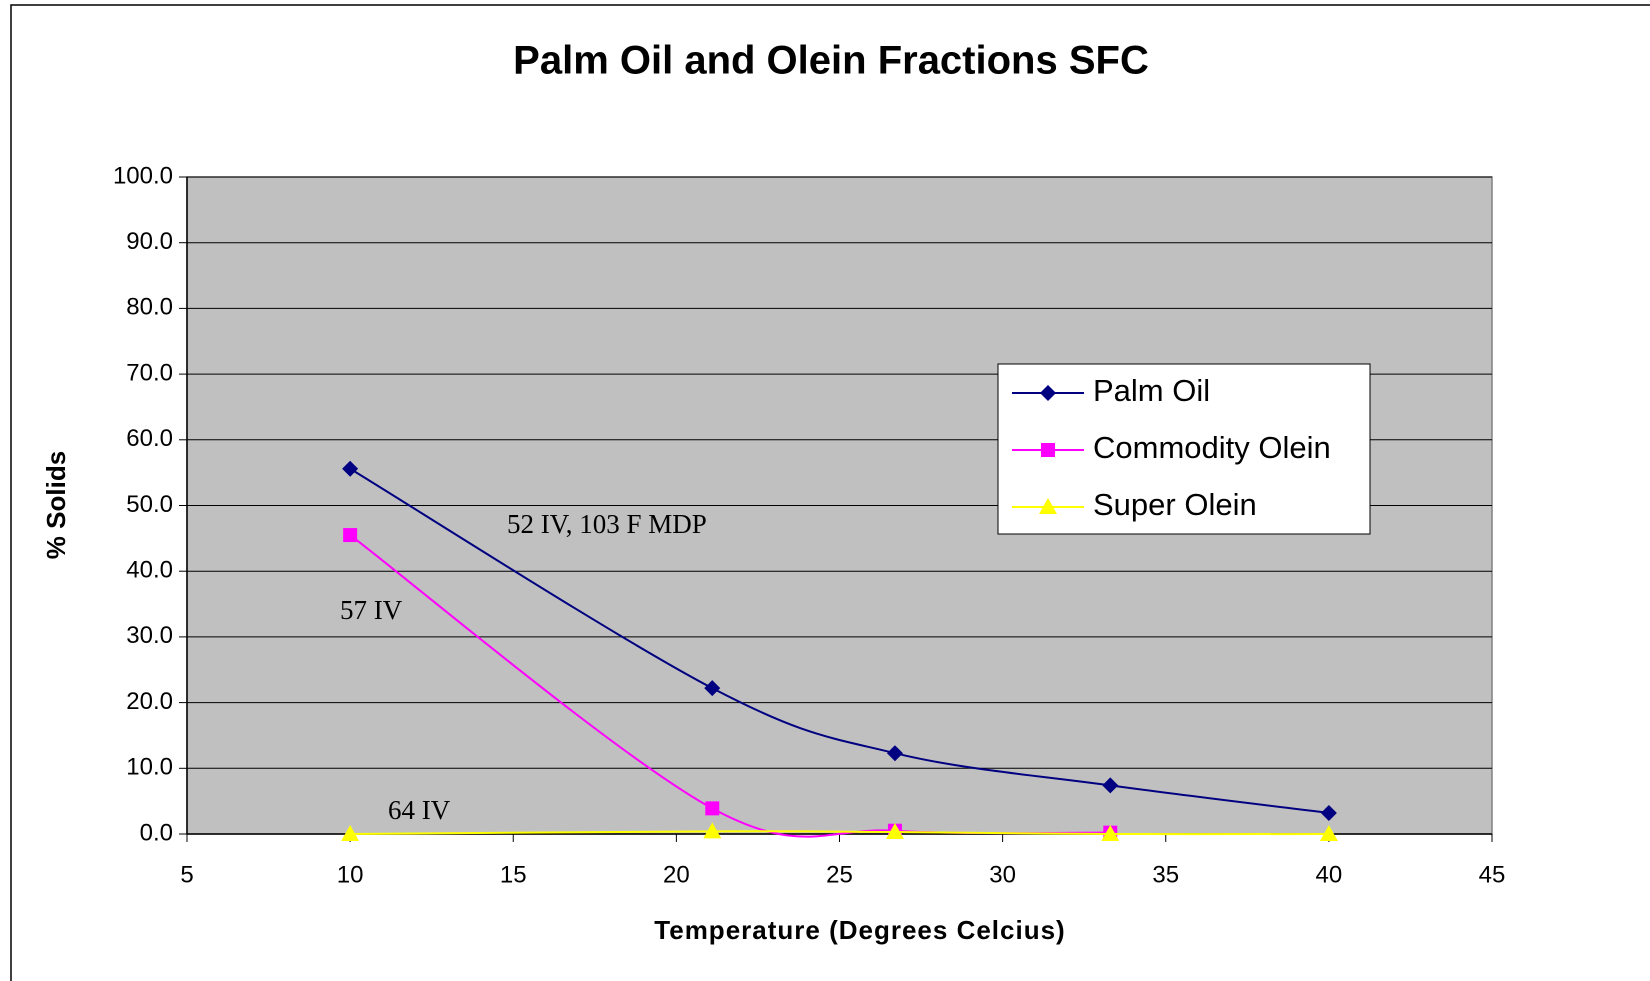  I want to click on x-tick-label: 35, so click(1165, 874).